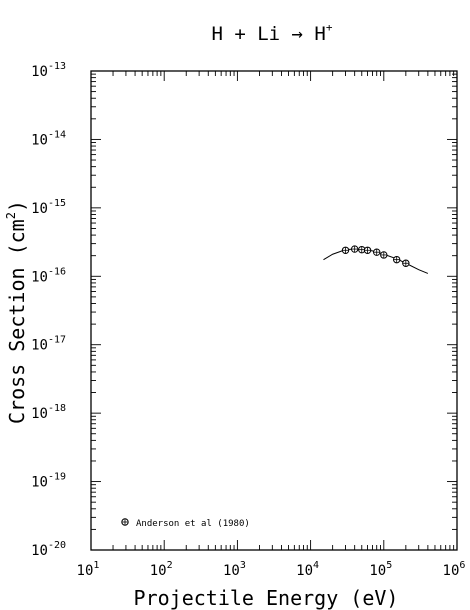  Describe the element at coordinates (271, 33) in the screenshot. I see `chart-title: H + Li → H+` at that location.